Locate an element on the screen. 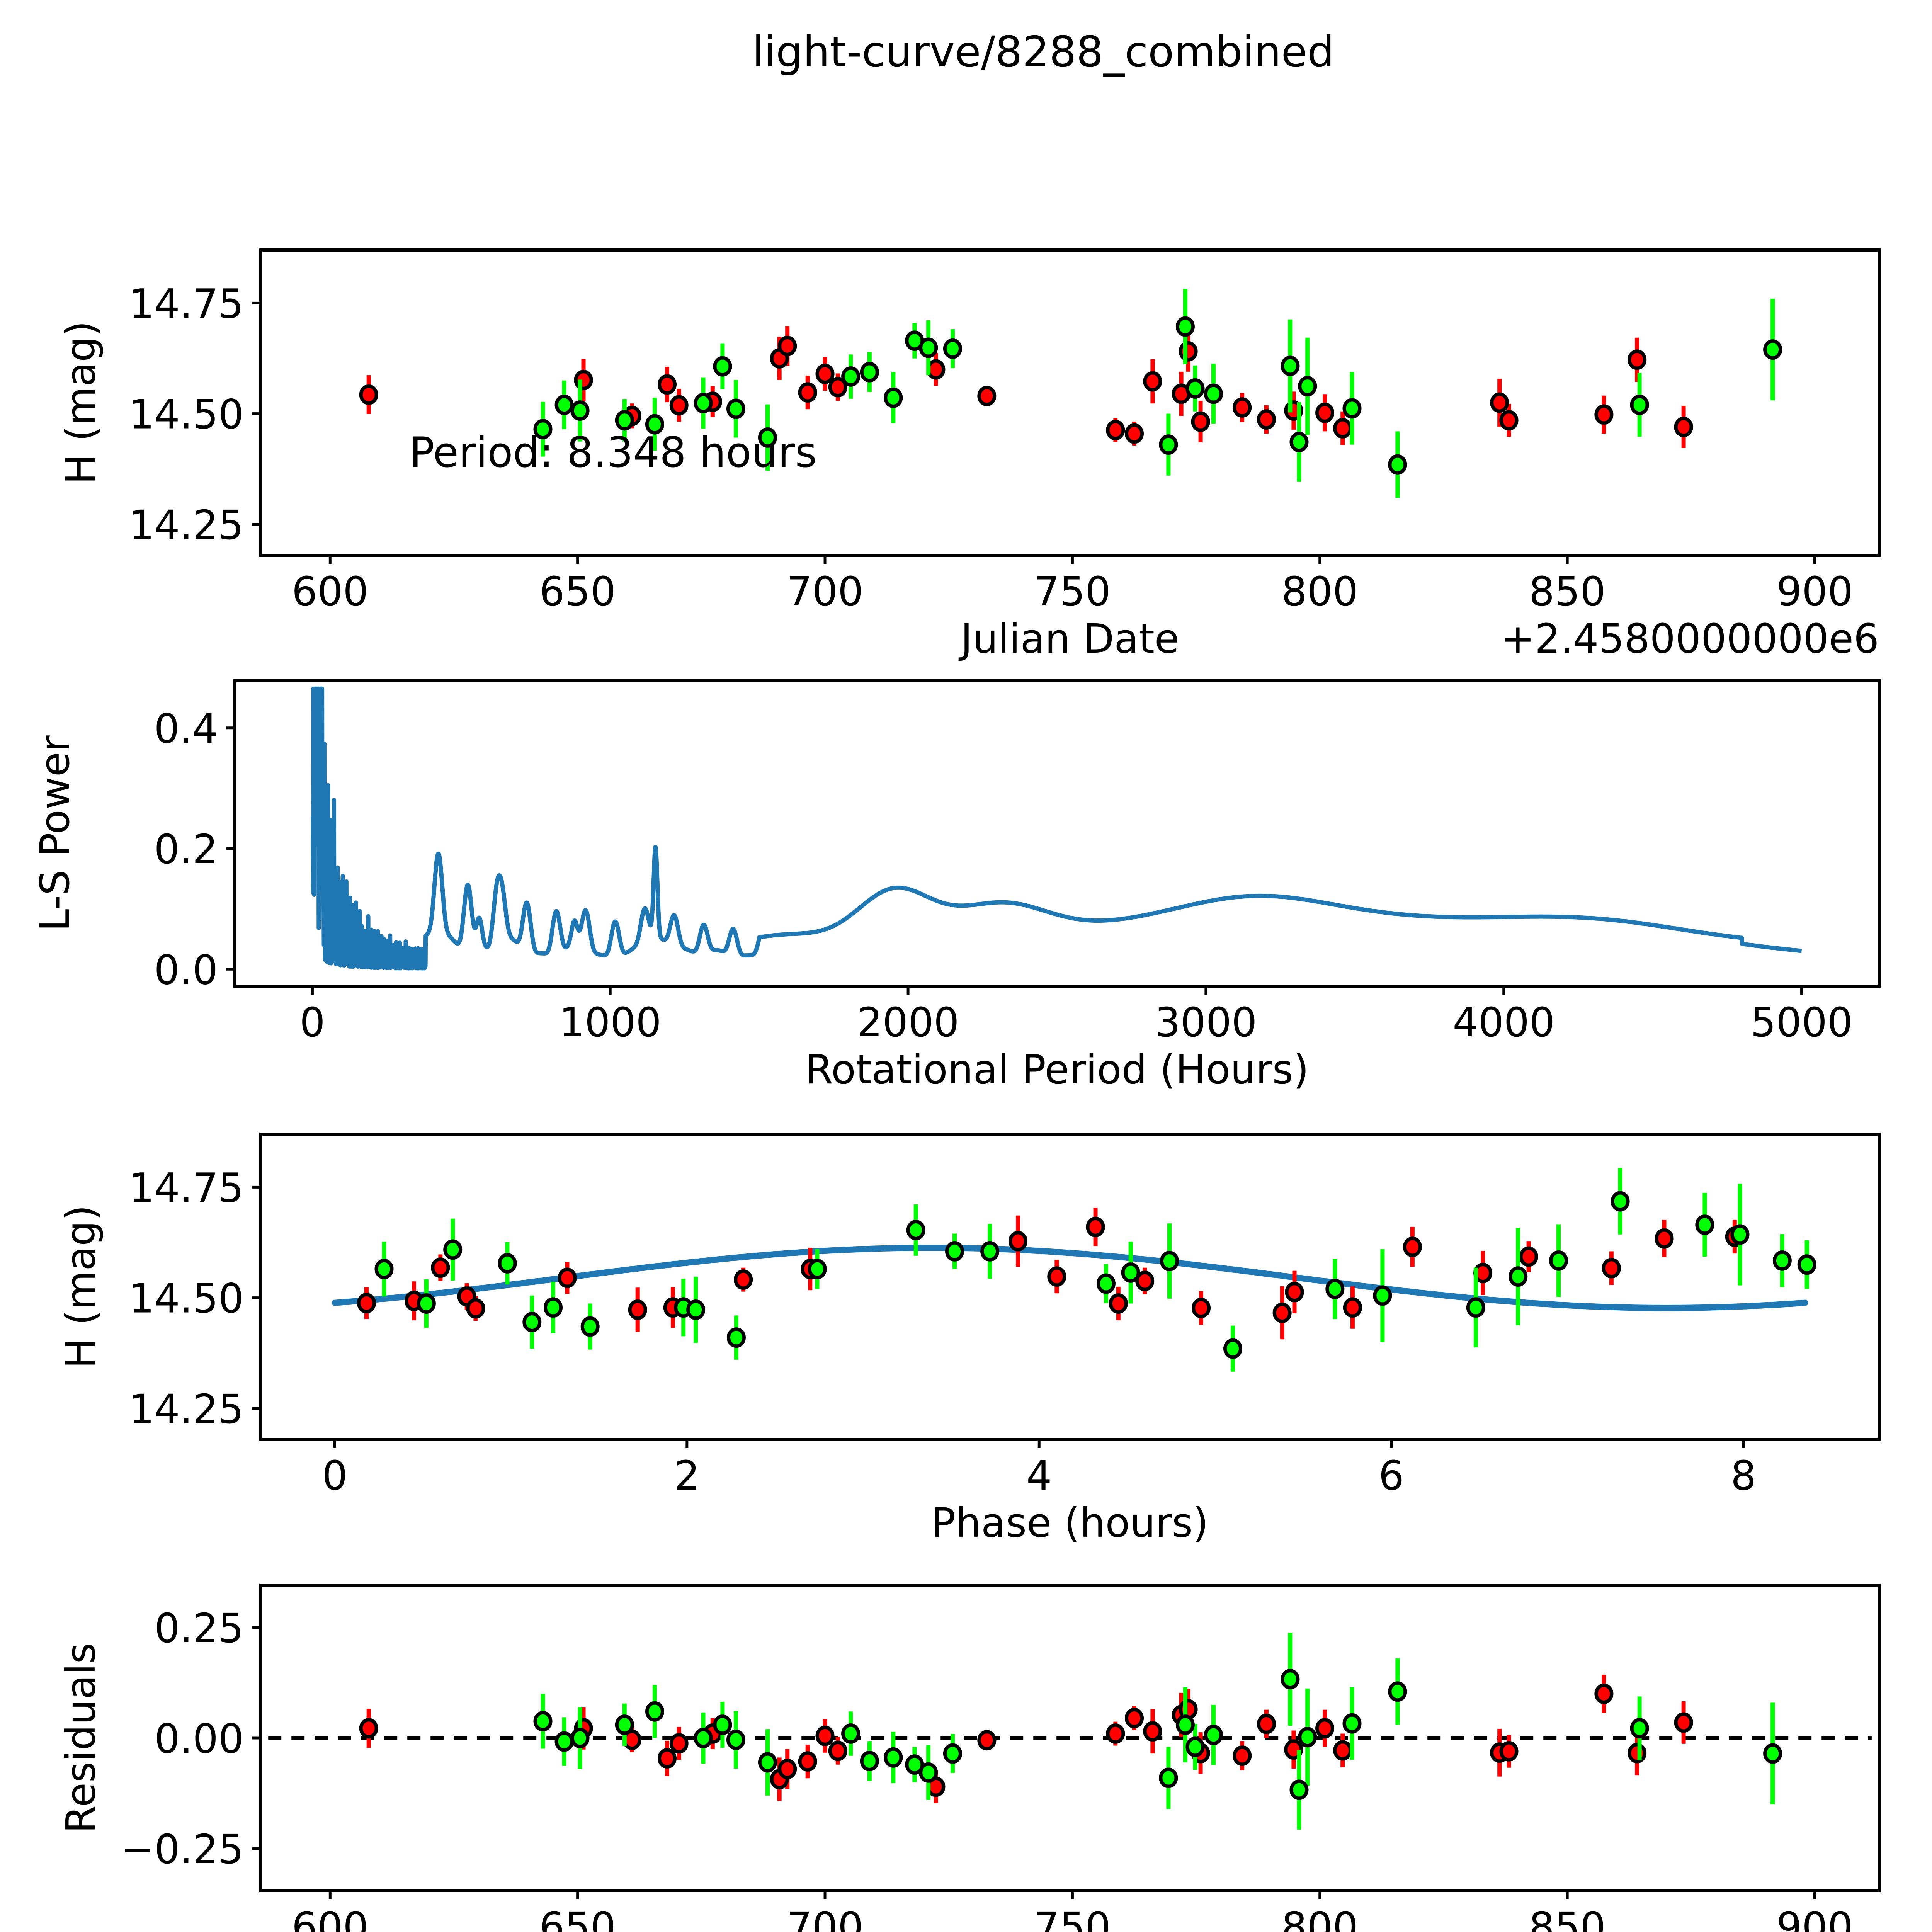  lightcurve-xticklabel: 850 is located at coordinates (1568, 592).